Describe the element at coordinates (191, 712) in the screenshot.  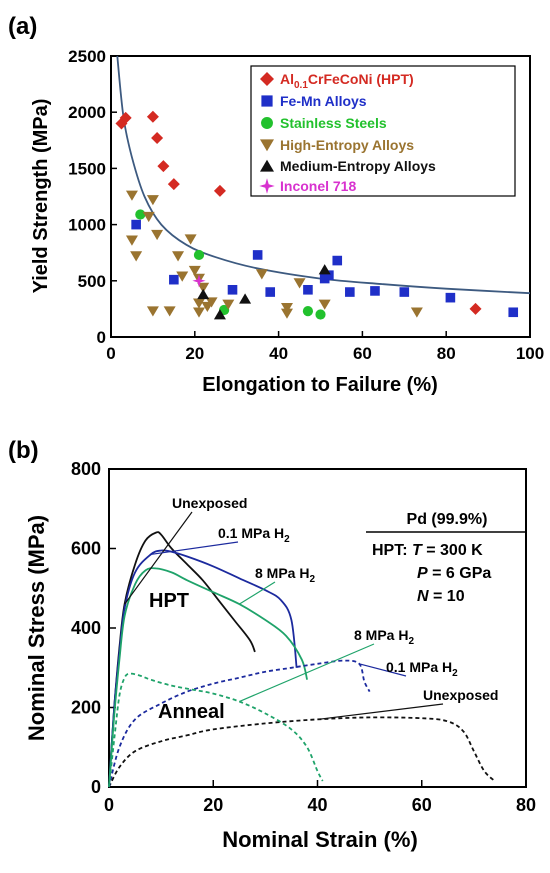
I see `group-label-anneal: Anneal` at that location.